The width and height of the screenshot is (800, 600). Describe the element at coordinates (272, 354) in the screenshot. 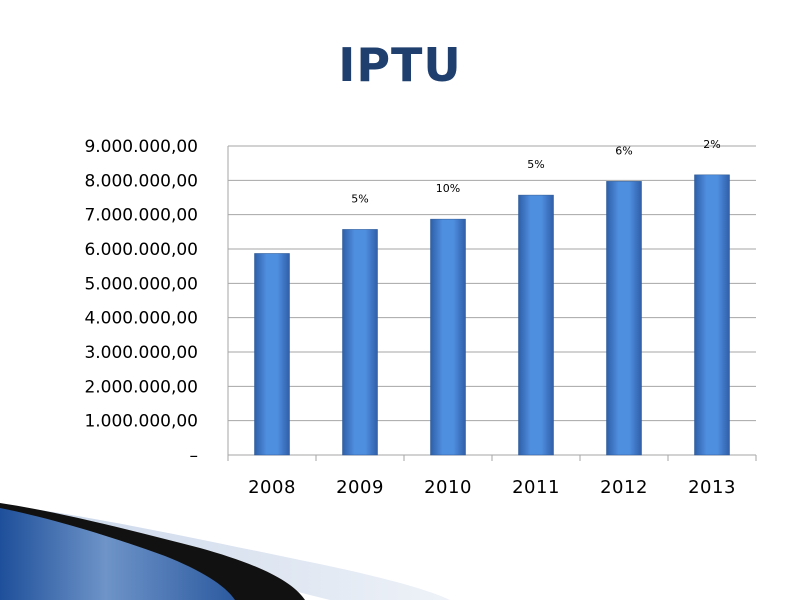

I see `bar-2008` at that location.